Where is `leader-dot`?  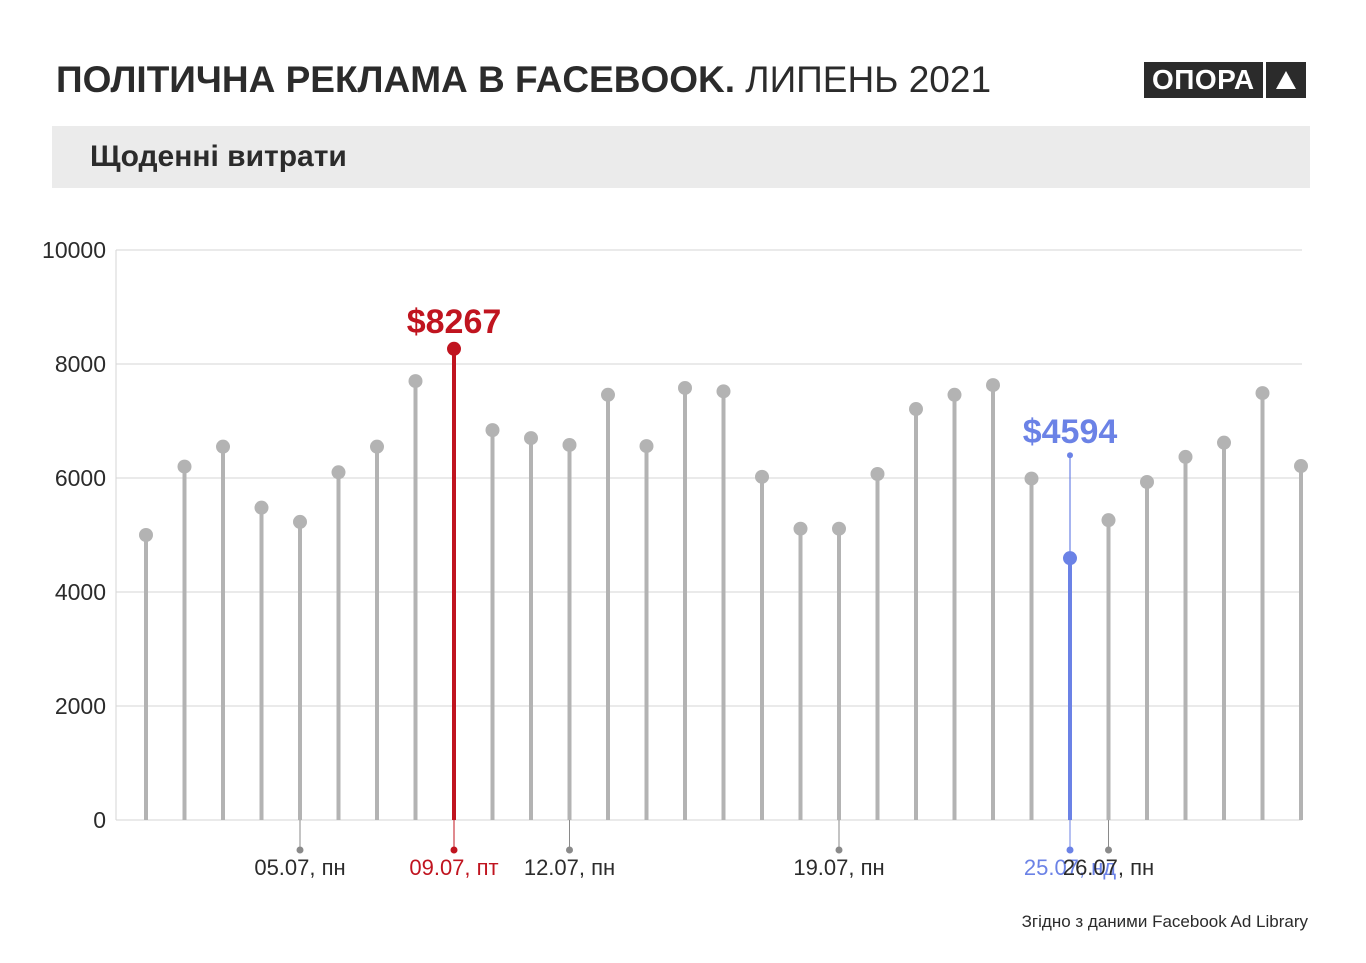
leader-dot is located at coordinates (1070, 455).